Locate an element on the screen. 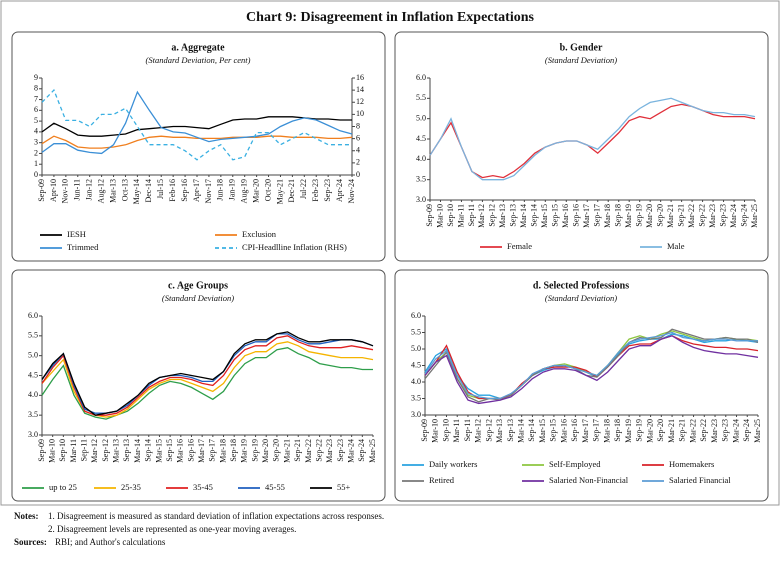 This screenshot has width=780, height=561. legend-label: Trimmed is located at coordinates (83, 247).